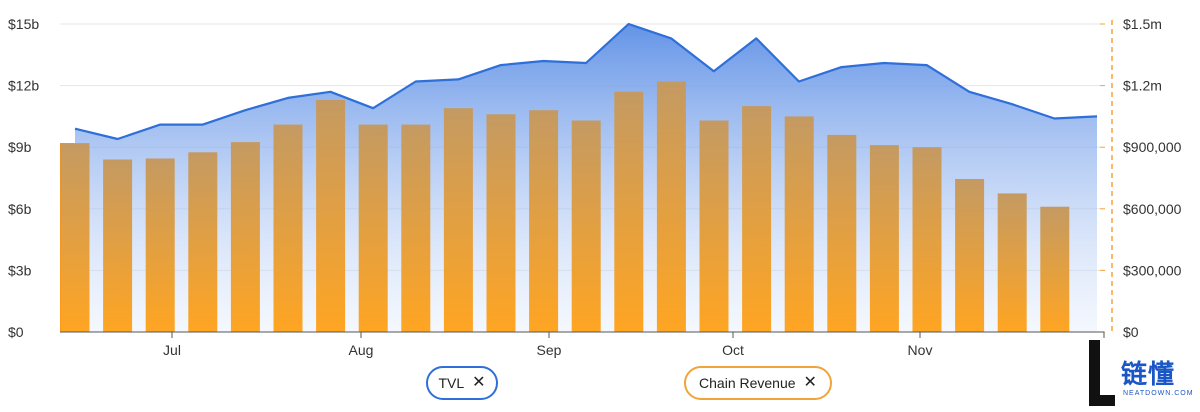 The width and height of the screenshot is (1200, 412). What do you see at coordinates (23, 24) in the screenshot?
I see `y-left-tick-label: $15b` at bounding box center [23, 24].